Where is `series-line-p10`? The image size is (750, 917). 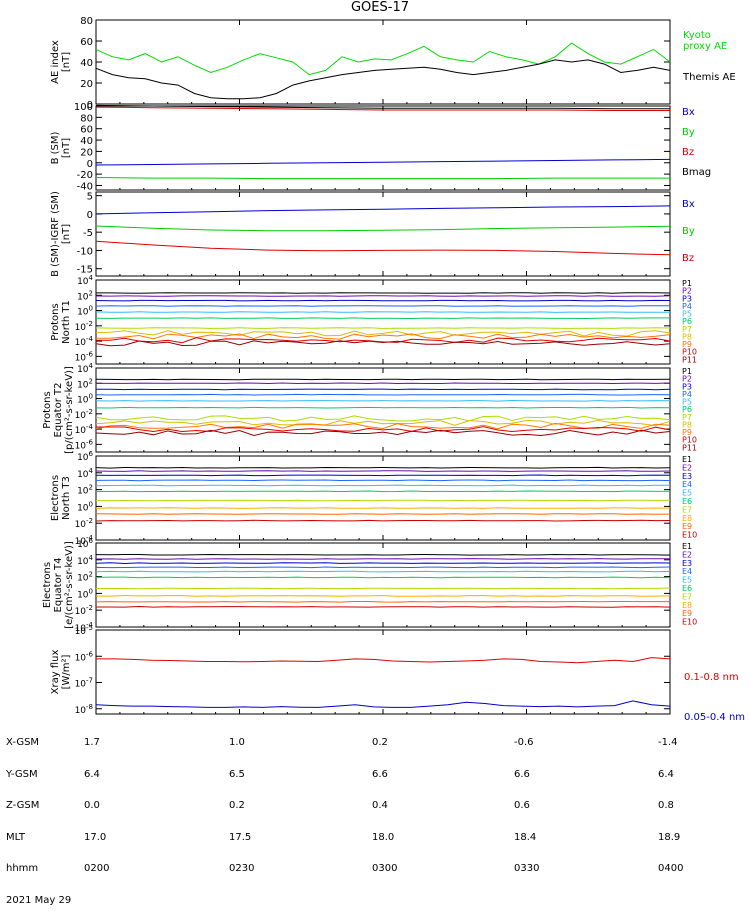
series-line-p10 is located at coordinates (383, 429).